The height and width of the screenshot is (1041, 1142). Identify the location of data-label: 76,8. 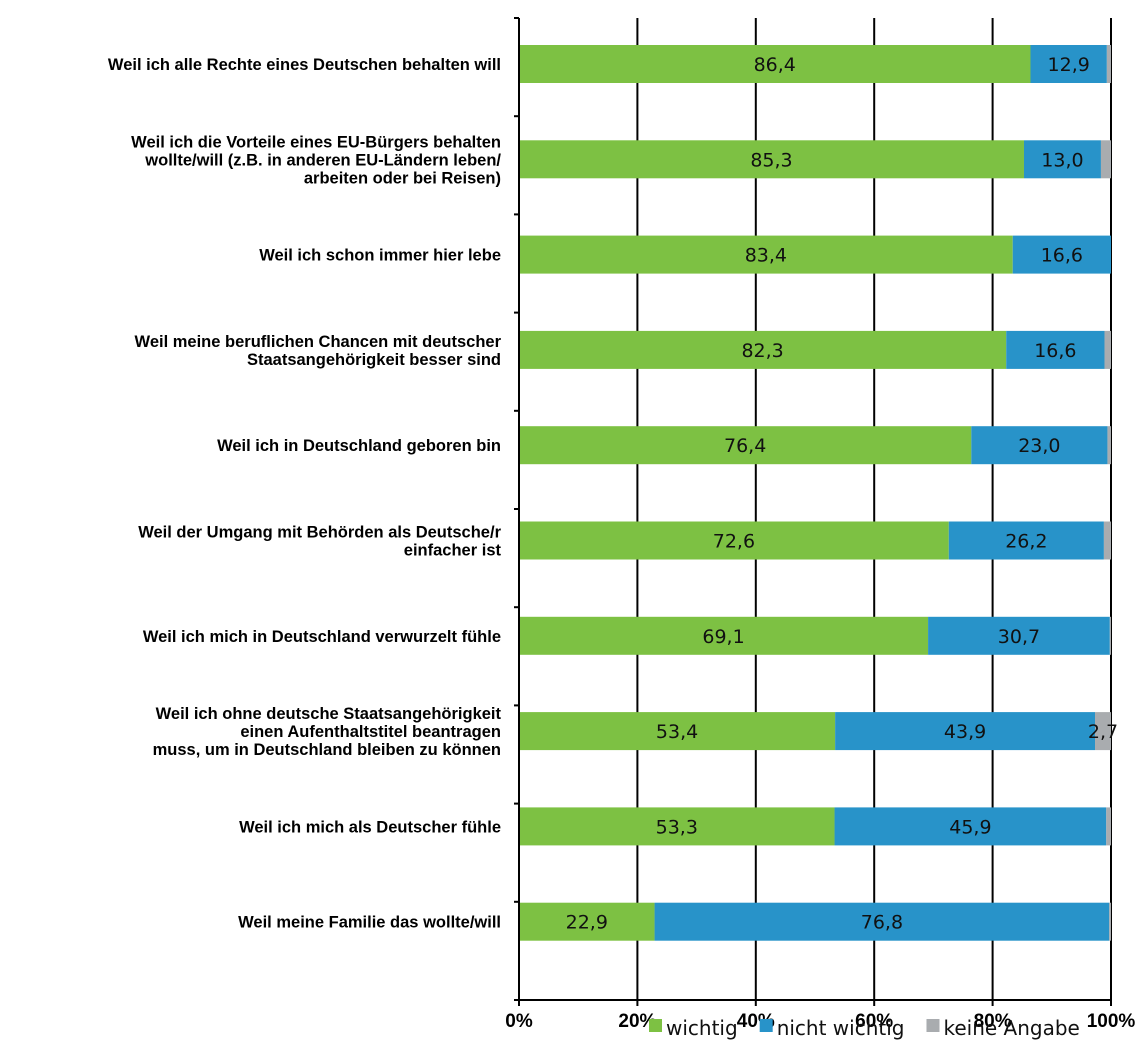
(882, 923).